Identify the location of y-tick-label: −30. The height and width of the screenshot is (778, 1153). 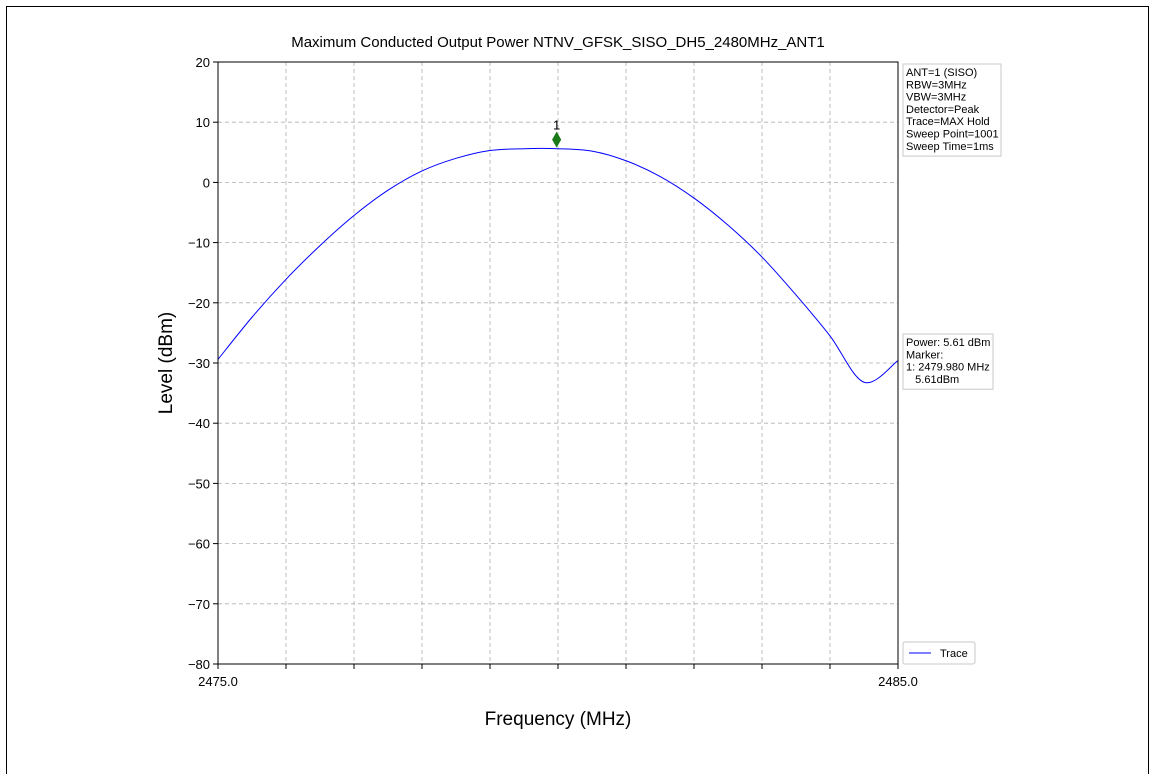
(199, 363).